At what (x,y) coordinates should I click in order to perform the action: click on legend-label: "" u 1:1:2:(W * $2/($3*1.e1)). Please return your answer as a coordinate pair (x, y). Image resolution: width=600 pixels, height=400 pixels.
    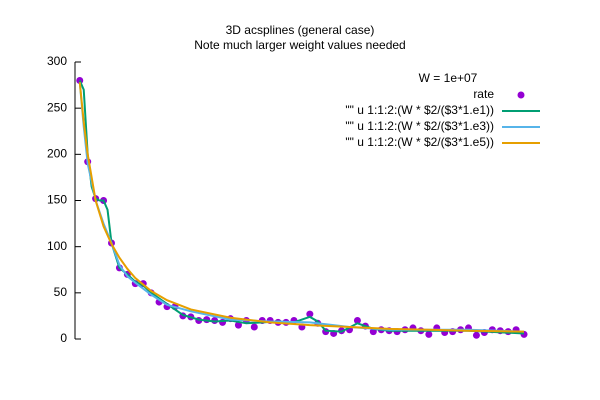
    Looking at the image, I should click on (419, 110).